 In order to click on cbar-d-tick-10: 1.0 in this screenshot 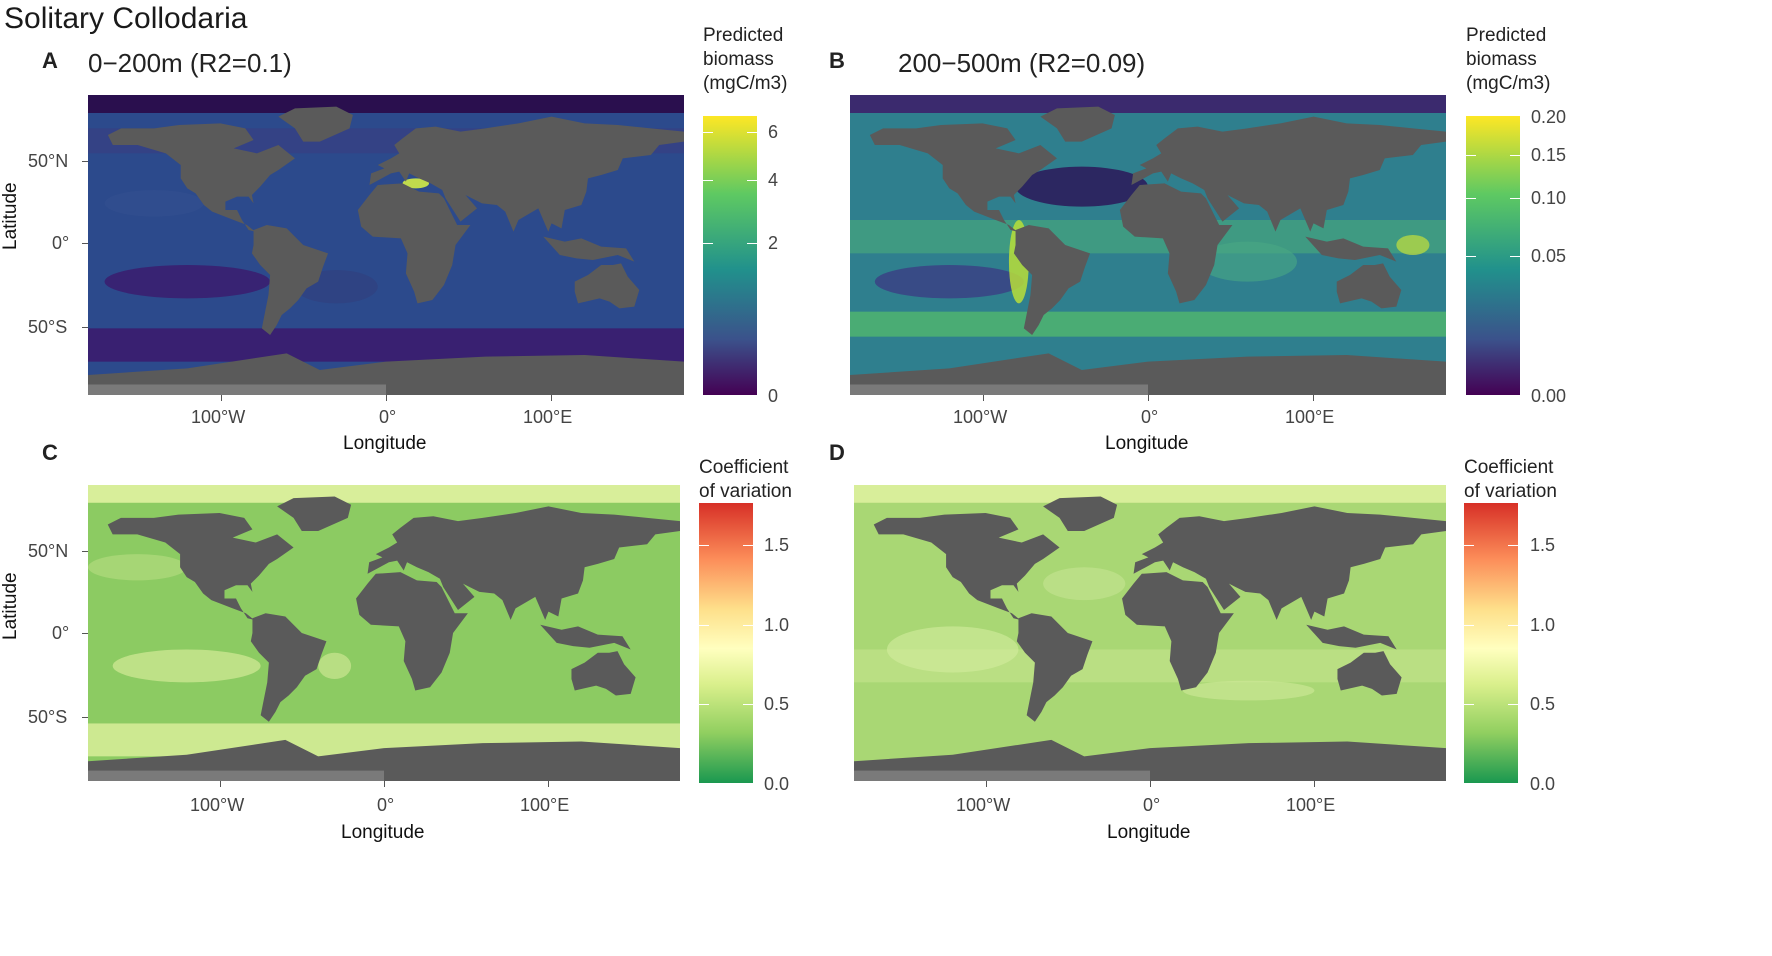, I will do `click(1543, 625)`.